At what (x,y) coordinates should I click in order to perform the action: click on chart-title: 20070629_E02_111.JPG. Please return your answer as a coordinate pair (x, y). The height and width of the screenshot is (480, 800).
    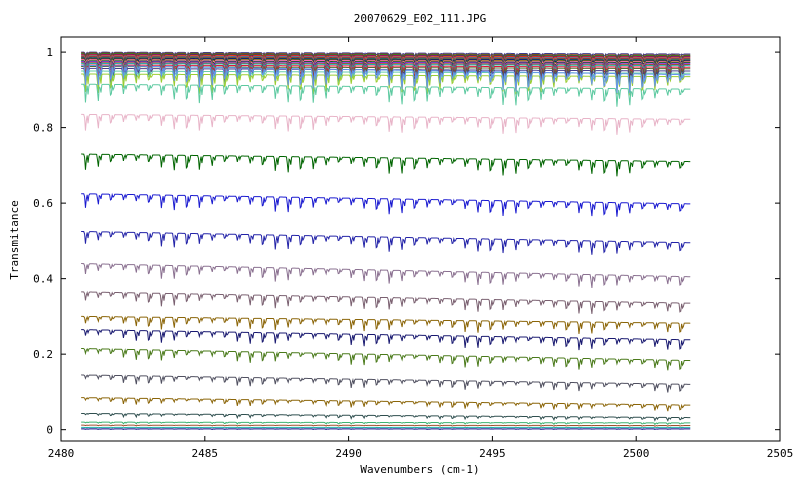
    Looking at the image, I should click on (420, 18).